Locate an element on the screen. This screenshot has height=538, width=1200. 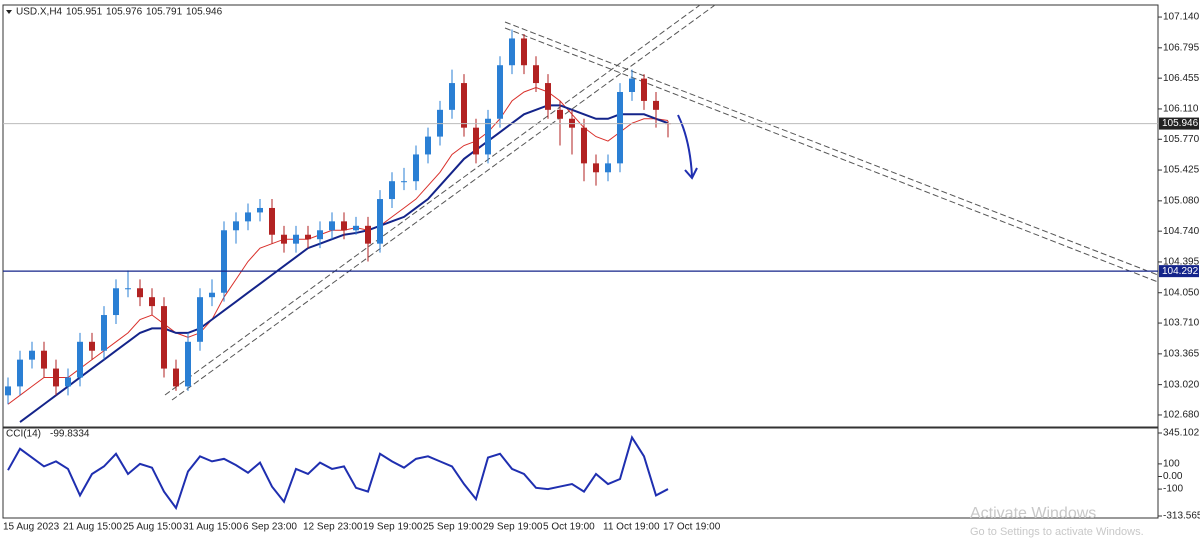
cci-title: CCI(14) is located at coordinates (23, 434).